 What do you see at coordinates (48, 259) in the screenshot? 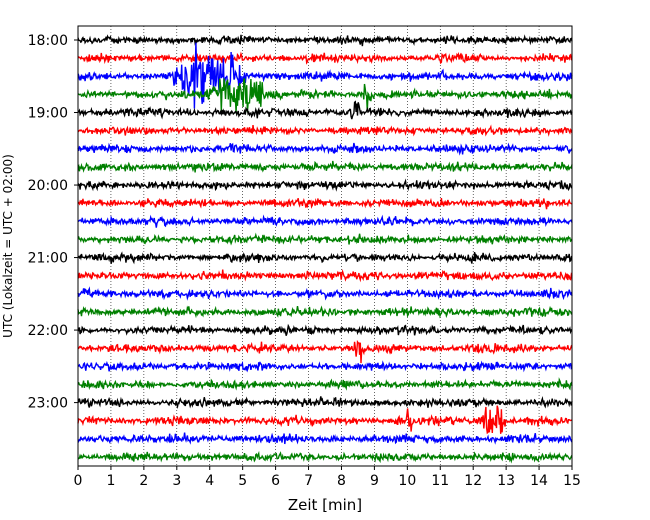
I see `y-tick-label-3: 21:00` at bounding box center [48, 259].